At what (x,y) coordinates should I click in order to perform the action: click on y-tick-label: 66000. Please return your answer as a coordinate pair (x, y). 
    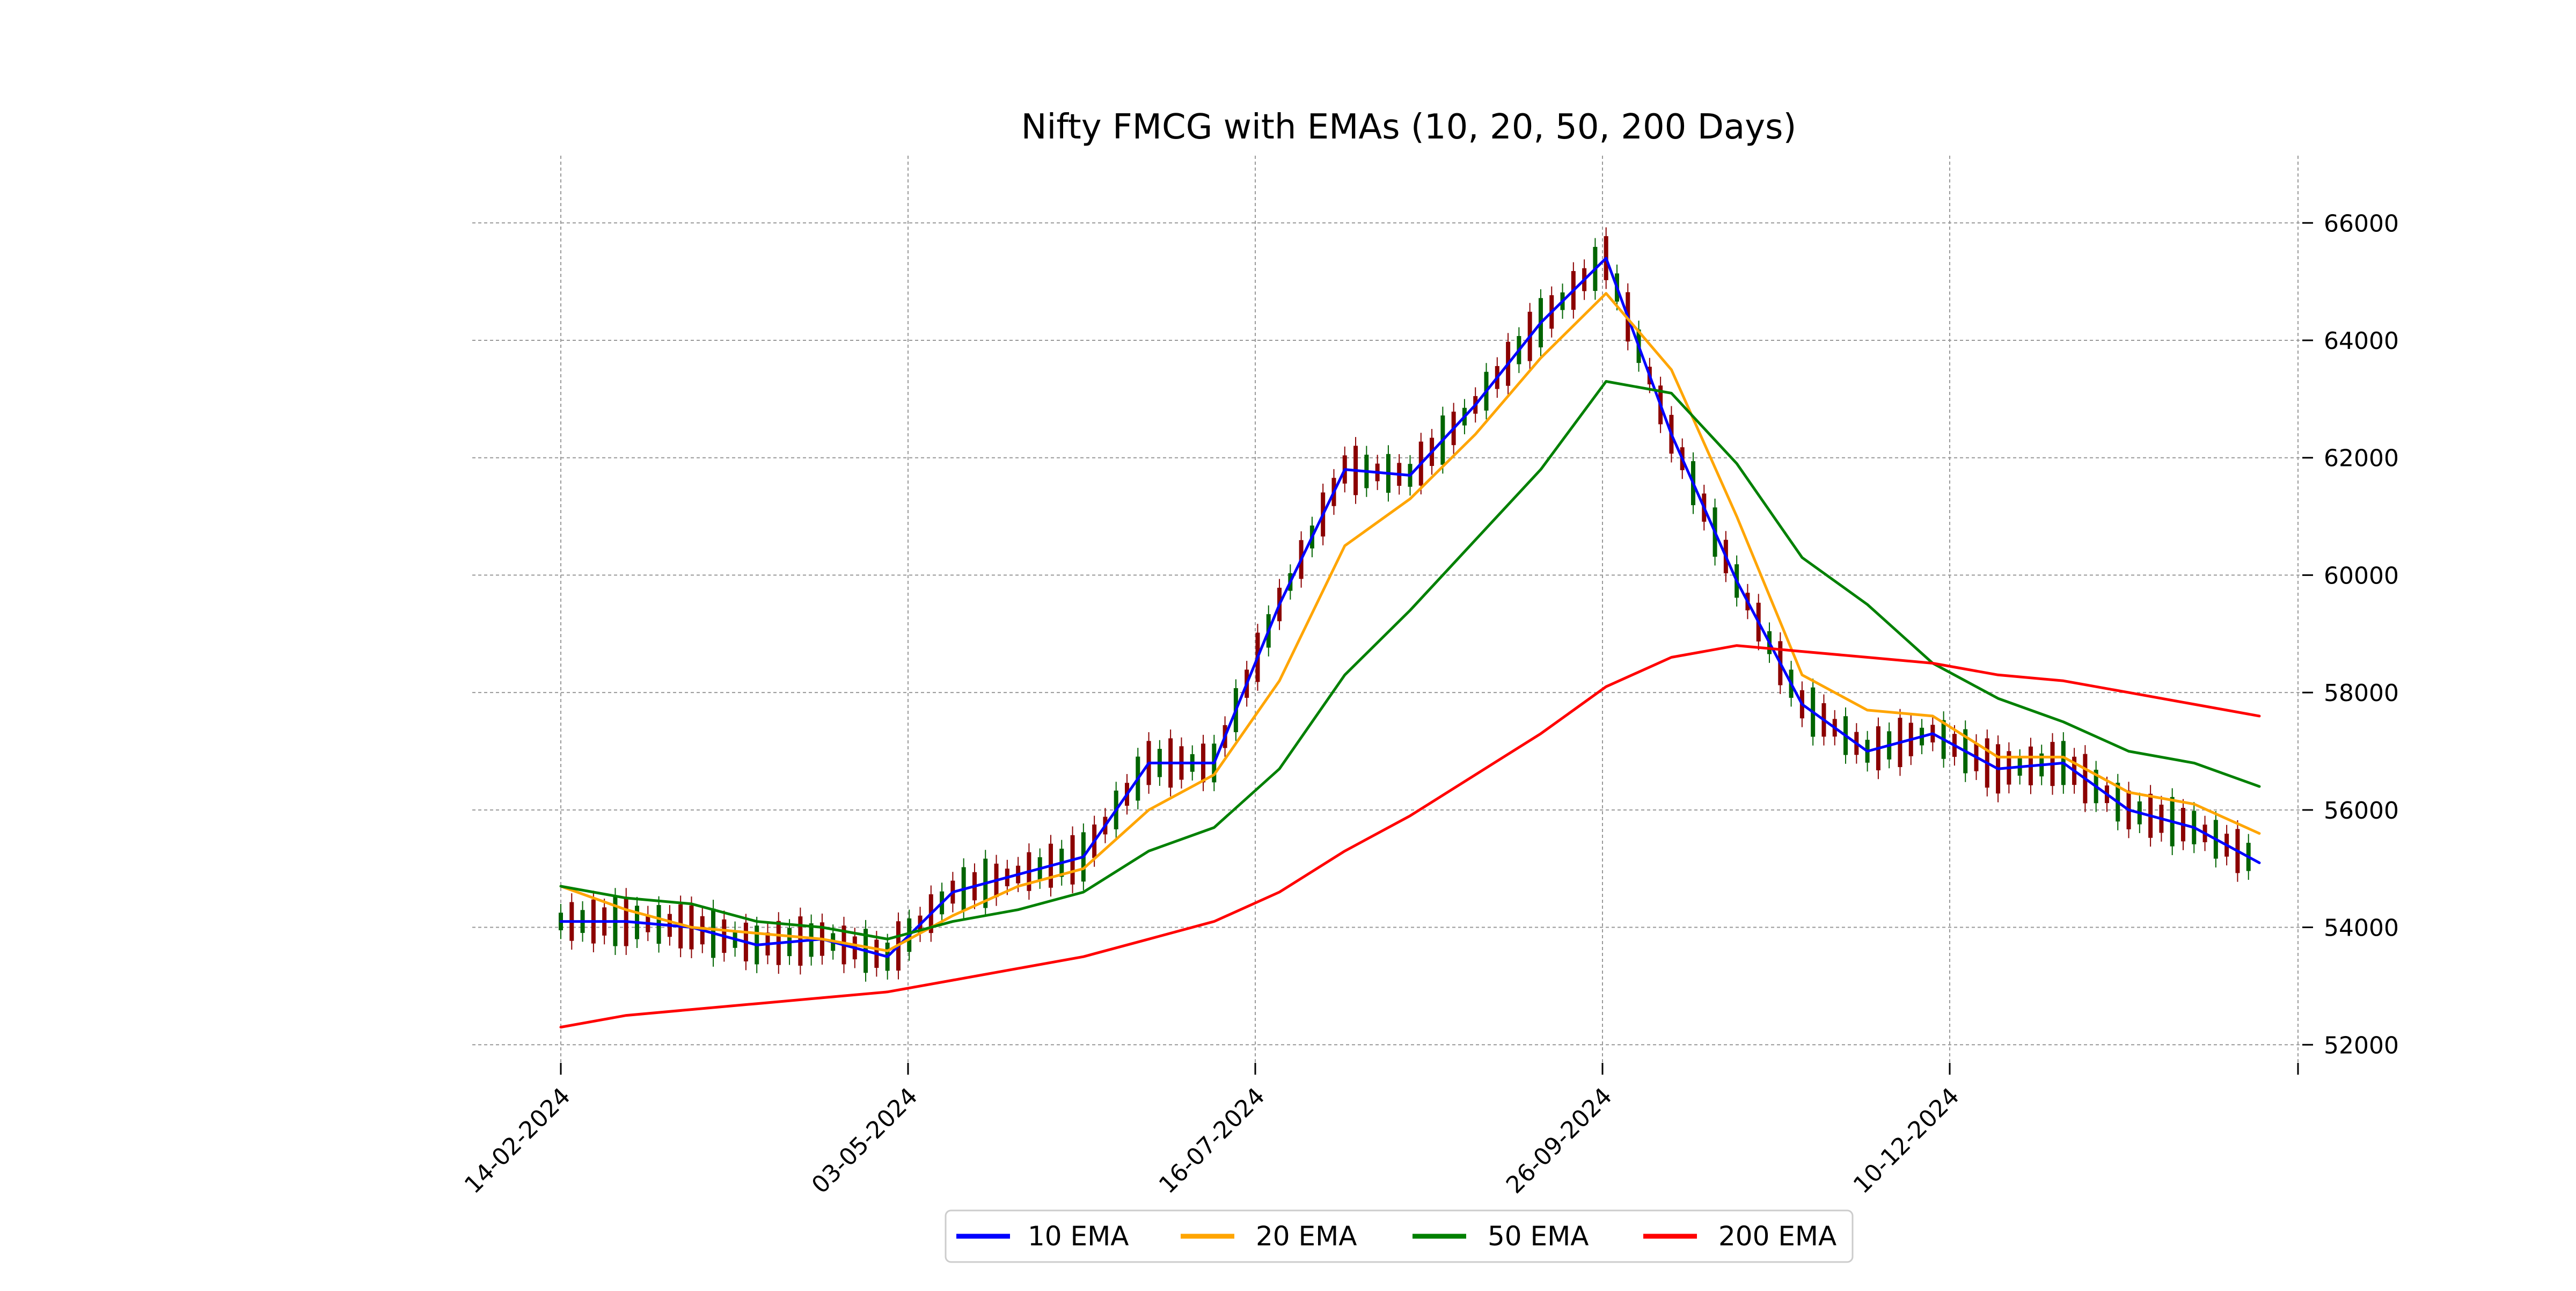
    Looking at the image, I should click on (2361, 223).